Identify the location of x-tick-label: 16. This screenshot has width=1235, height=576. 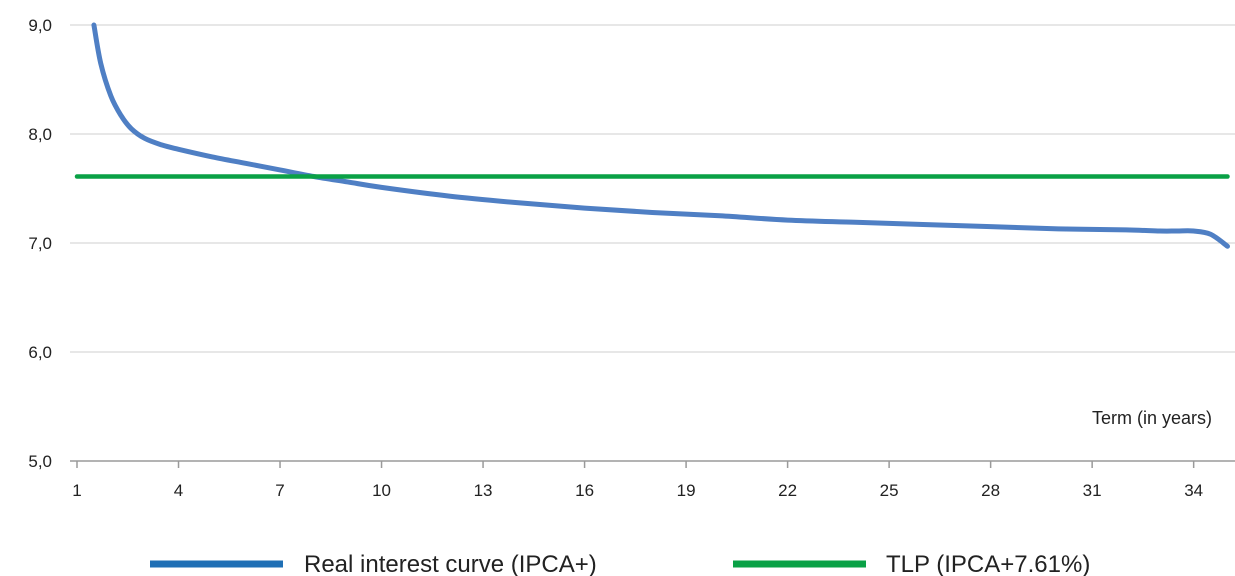
(584, 490).